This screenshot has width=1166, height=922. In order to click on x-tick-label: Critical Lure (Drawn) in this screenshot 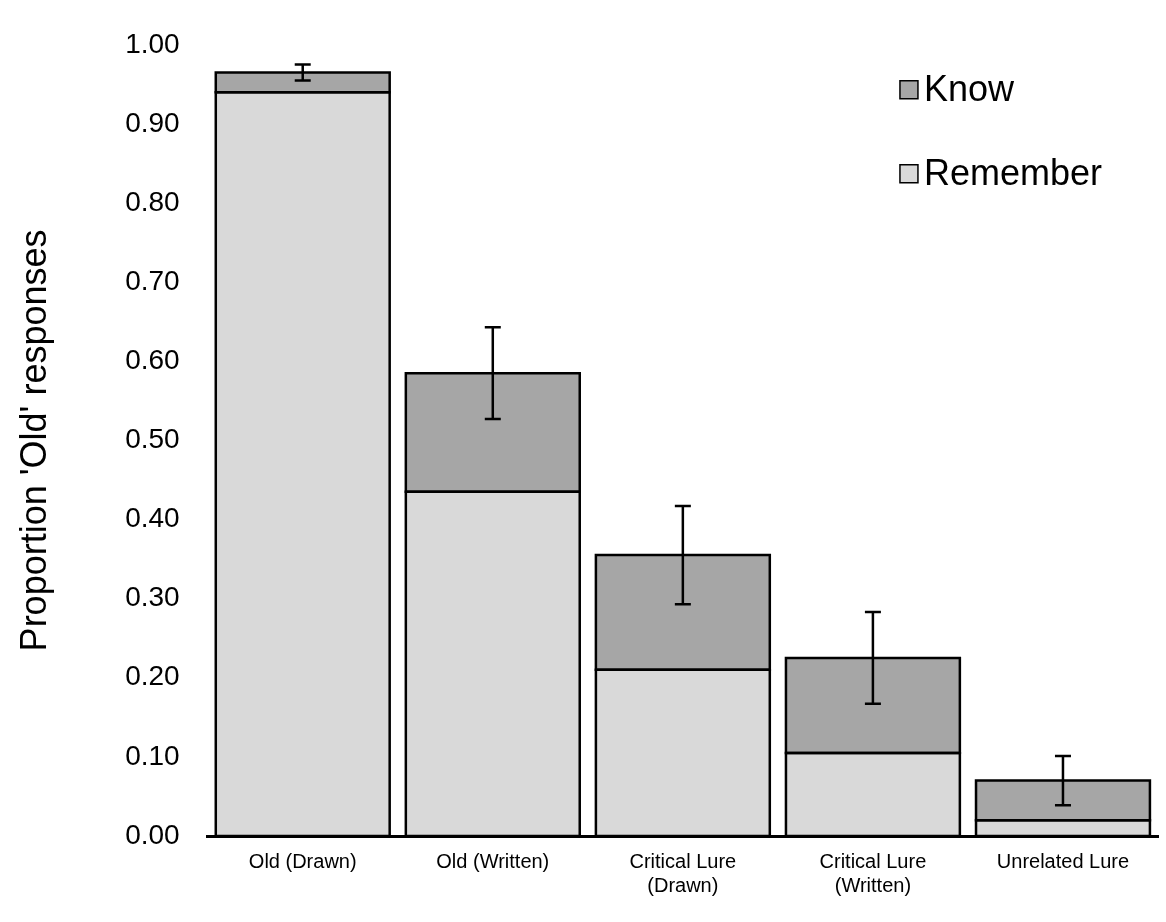, I will do `click(683, 872)`.